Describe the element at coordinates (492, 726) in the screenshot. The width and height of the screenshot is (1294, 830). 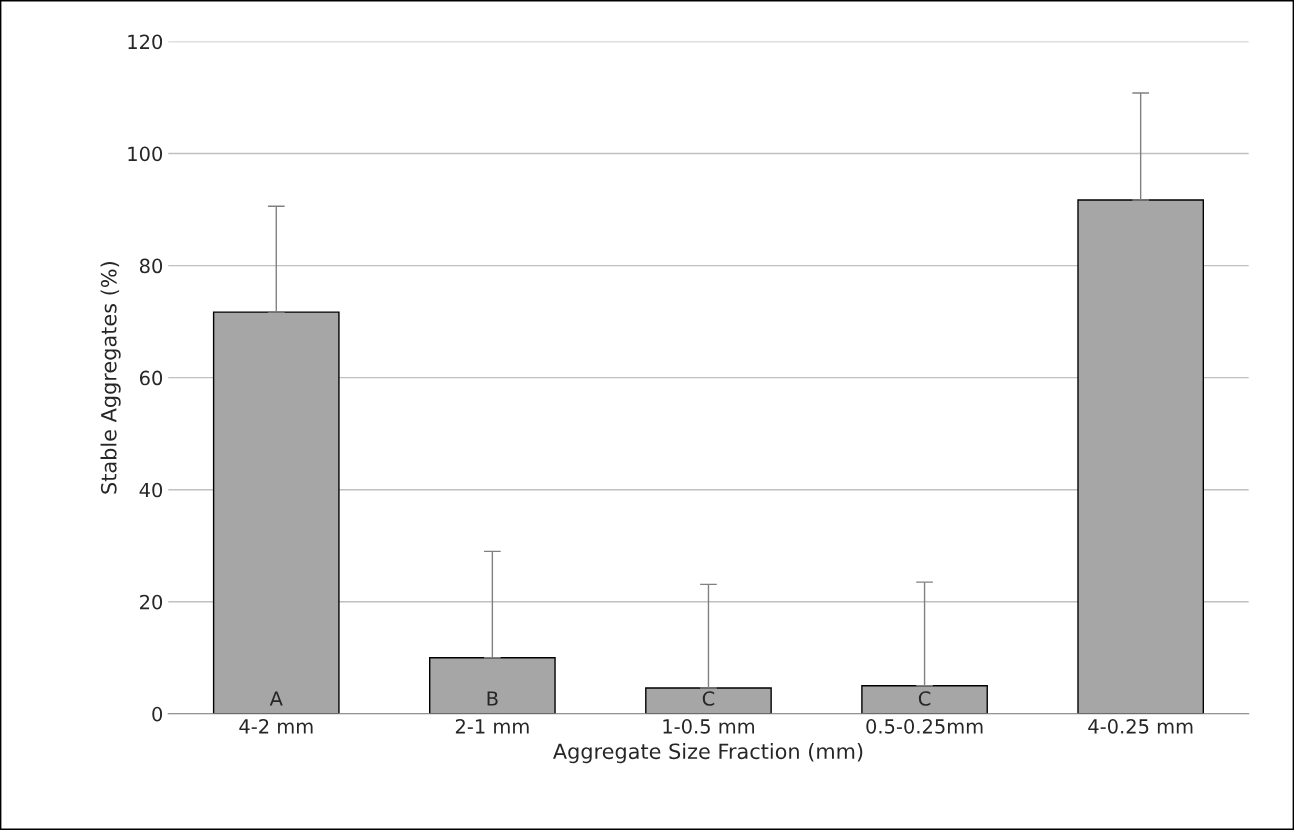
I see `x-tick-label: 2-1 mm` at that location.